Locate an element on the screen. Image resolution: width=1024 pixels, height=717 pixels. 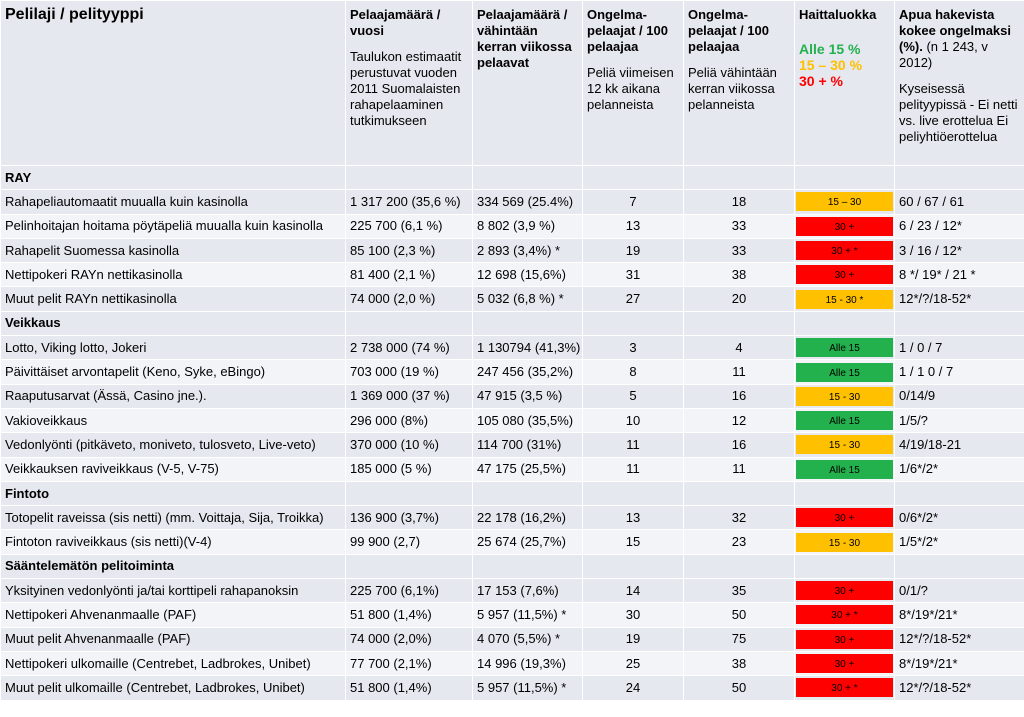
problem-12m-cell: 7 is located at coordinates (633, 202).